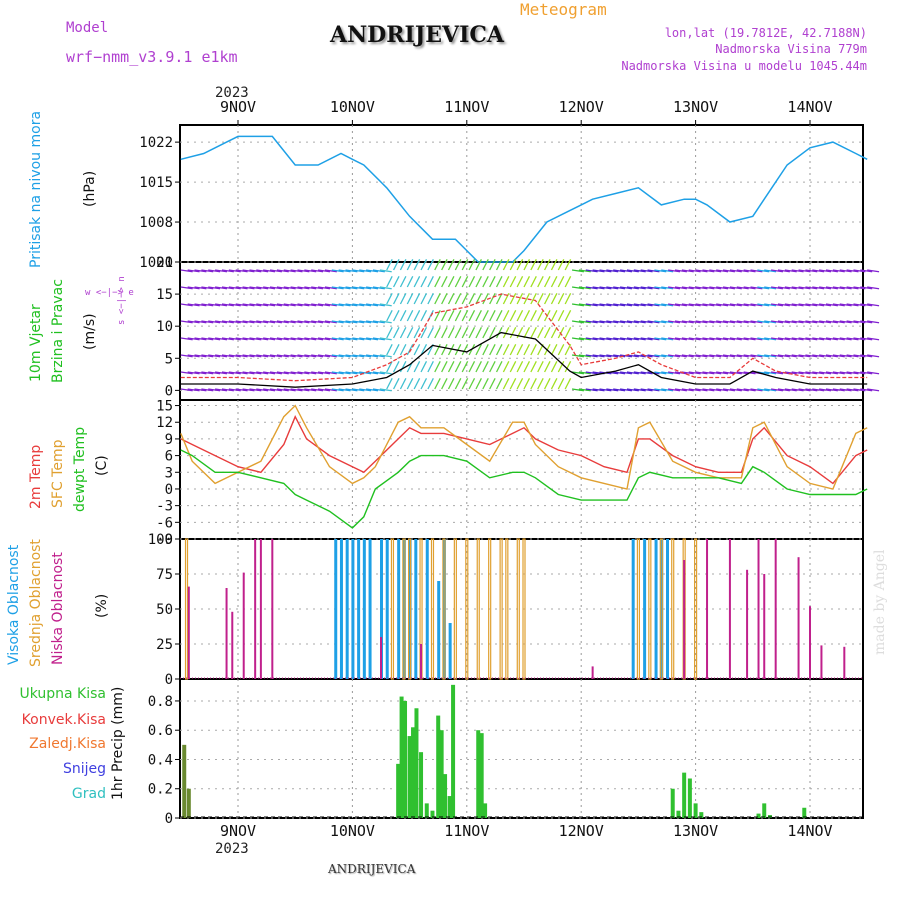  I want to click on meteogram-label: Meteogram, so click(563, 9).